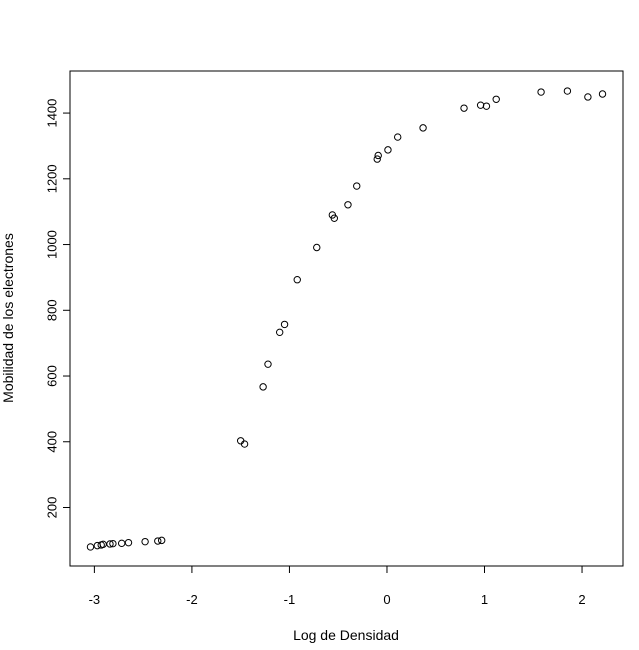 The image size is (639, 650). Describe the element at coordinates (290, 599) in the screenshot. I see `x-tick-label: -1` at that location.